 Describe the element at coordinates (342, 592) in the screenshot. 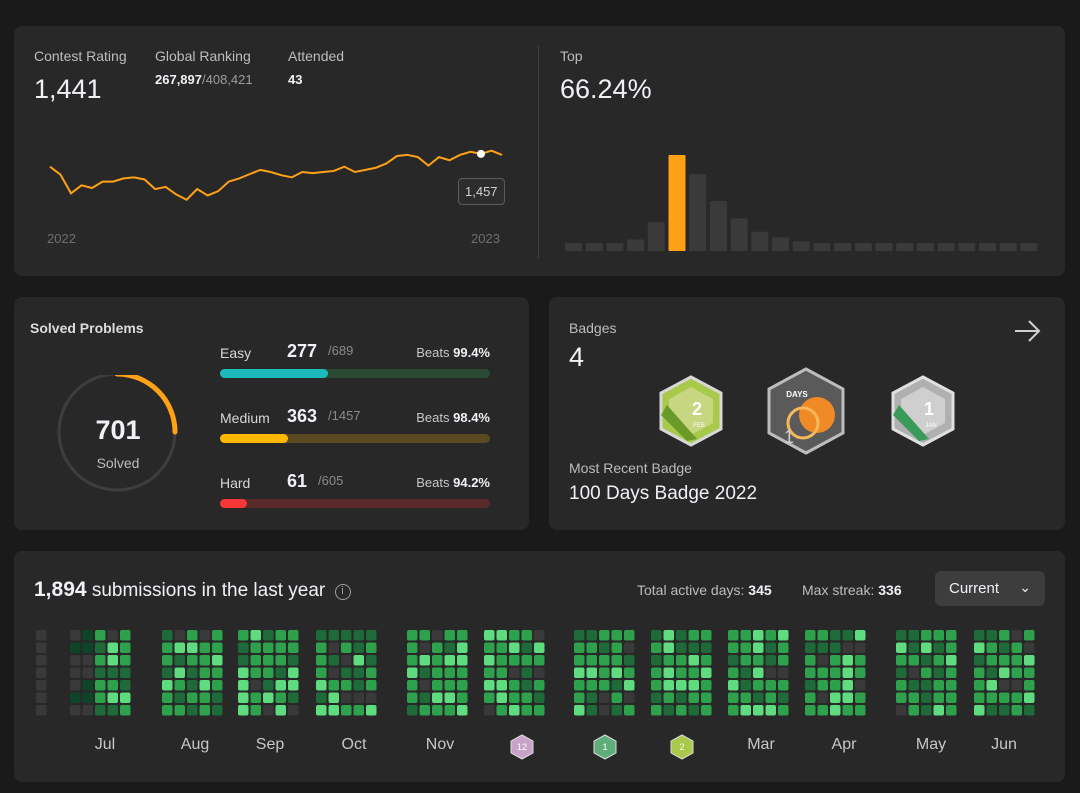

I see `info-icon: i` at that location.